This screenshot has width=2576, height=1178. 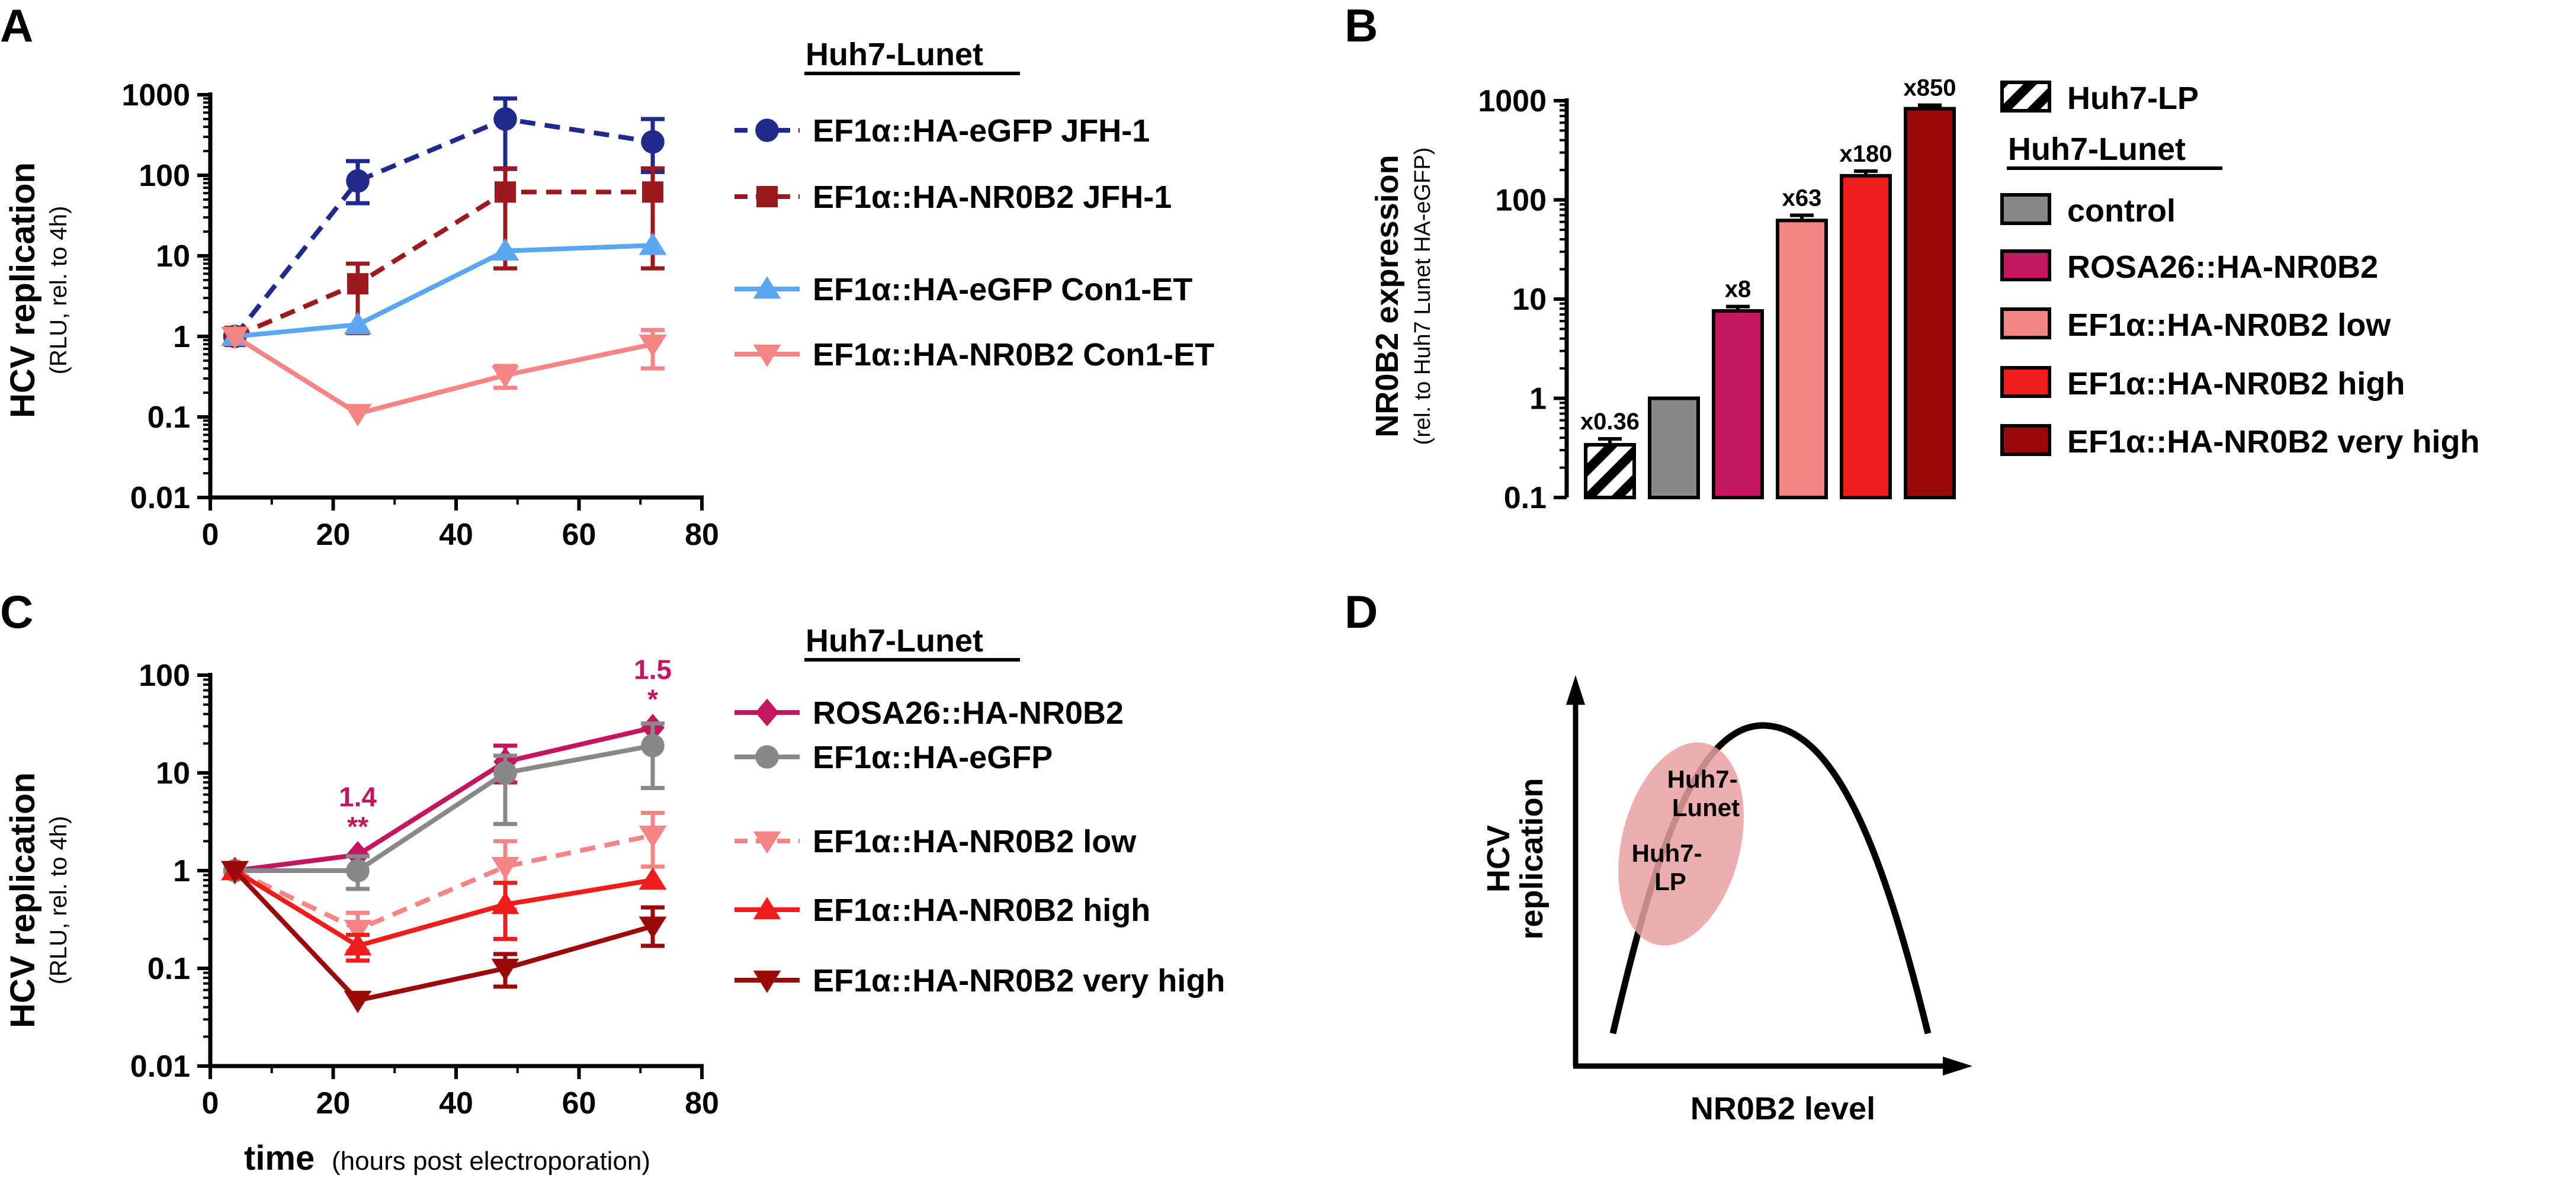 I want to click on panel-c-plot-area: 0.01 0.1 1 10 100 0 20 40 60 80 1.4** 1.5*, so click(x=424, y=887).